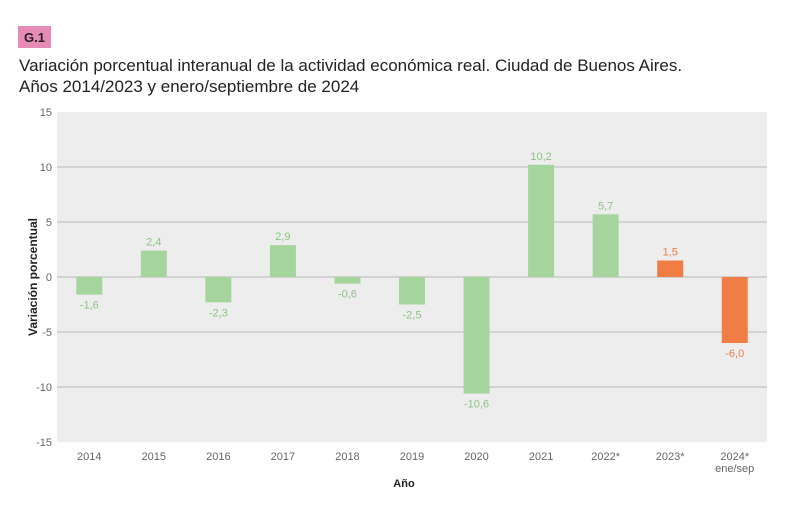  What do you see at coordinates (412, 291) in the screenshot?
I see `bar-2019` at bounding box center [412, 291].